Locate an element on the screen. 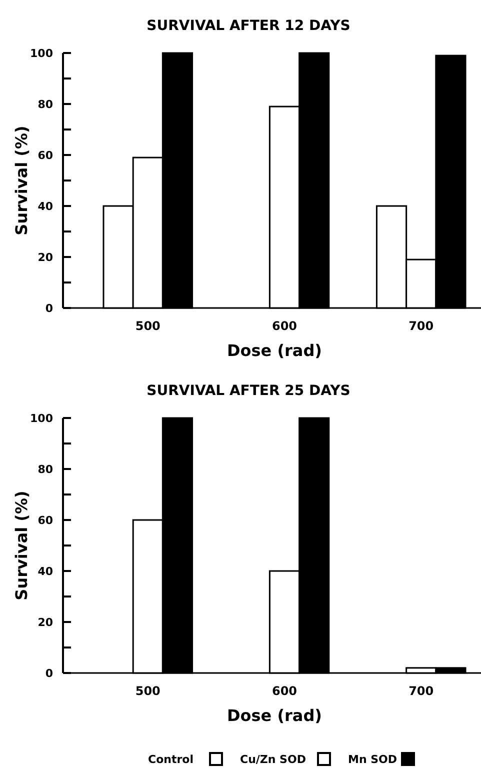  chart-title: SURVIVAL AFTER 25 DAYS is located at coordinates (248, 391).